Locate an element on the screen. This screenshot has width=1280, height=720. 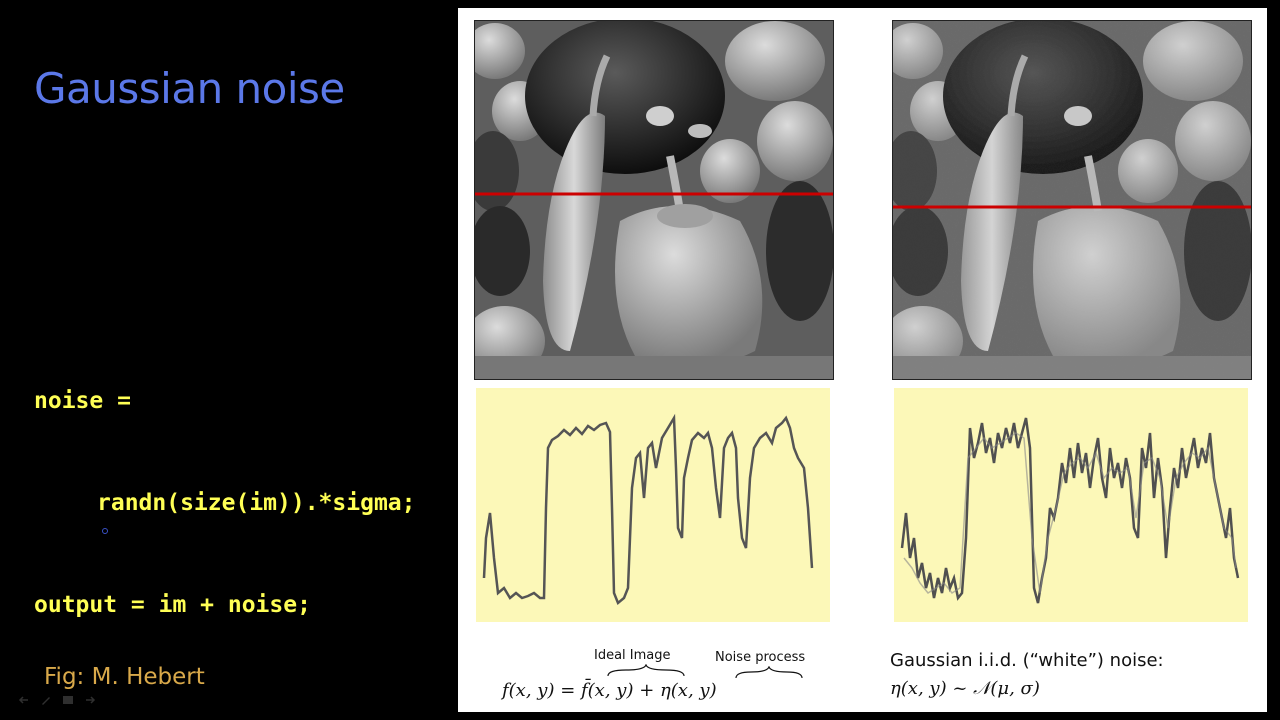
slide-title: Gaussian noise is located at coordinates (189, 88).